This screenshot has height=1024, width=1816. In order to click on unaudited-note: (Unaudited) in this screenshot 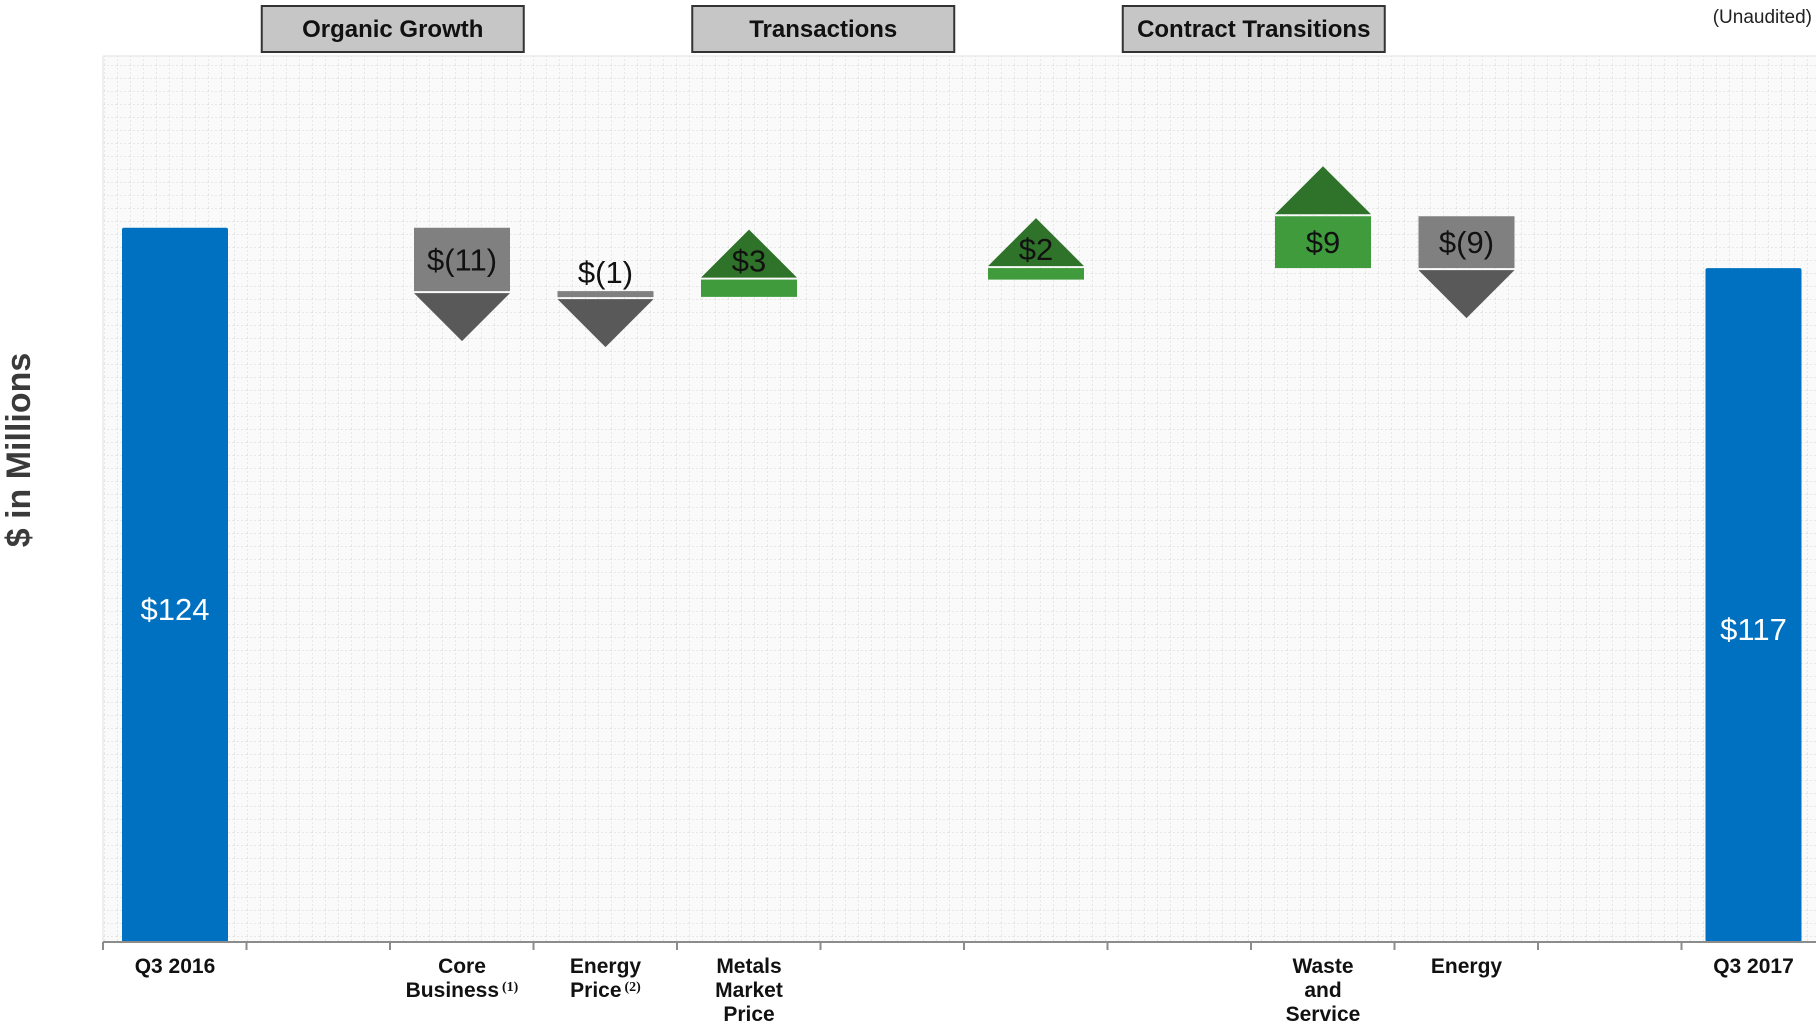, I will do `click(1762, 17)`.